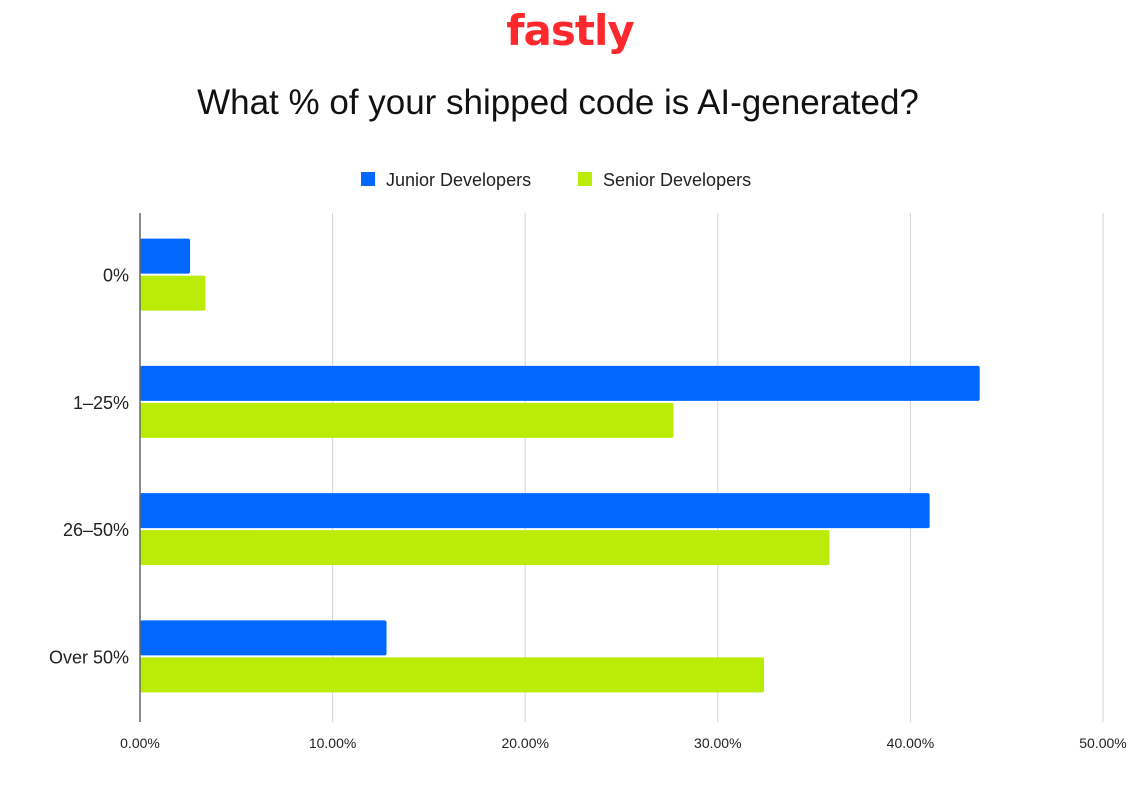 The height and width of the screenshot is (785, 1141). I want to click on x-tick-label: 40.00%, so click(910, 743).